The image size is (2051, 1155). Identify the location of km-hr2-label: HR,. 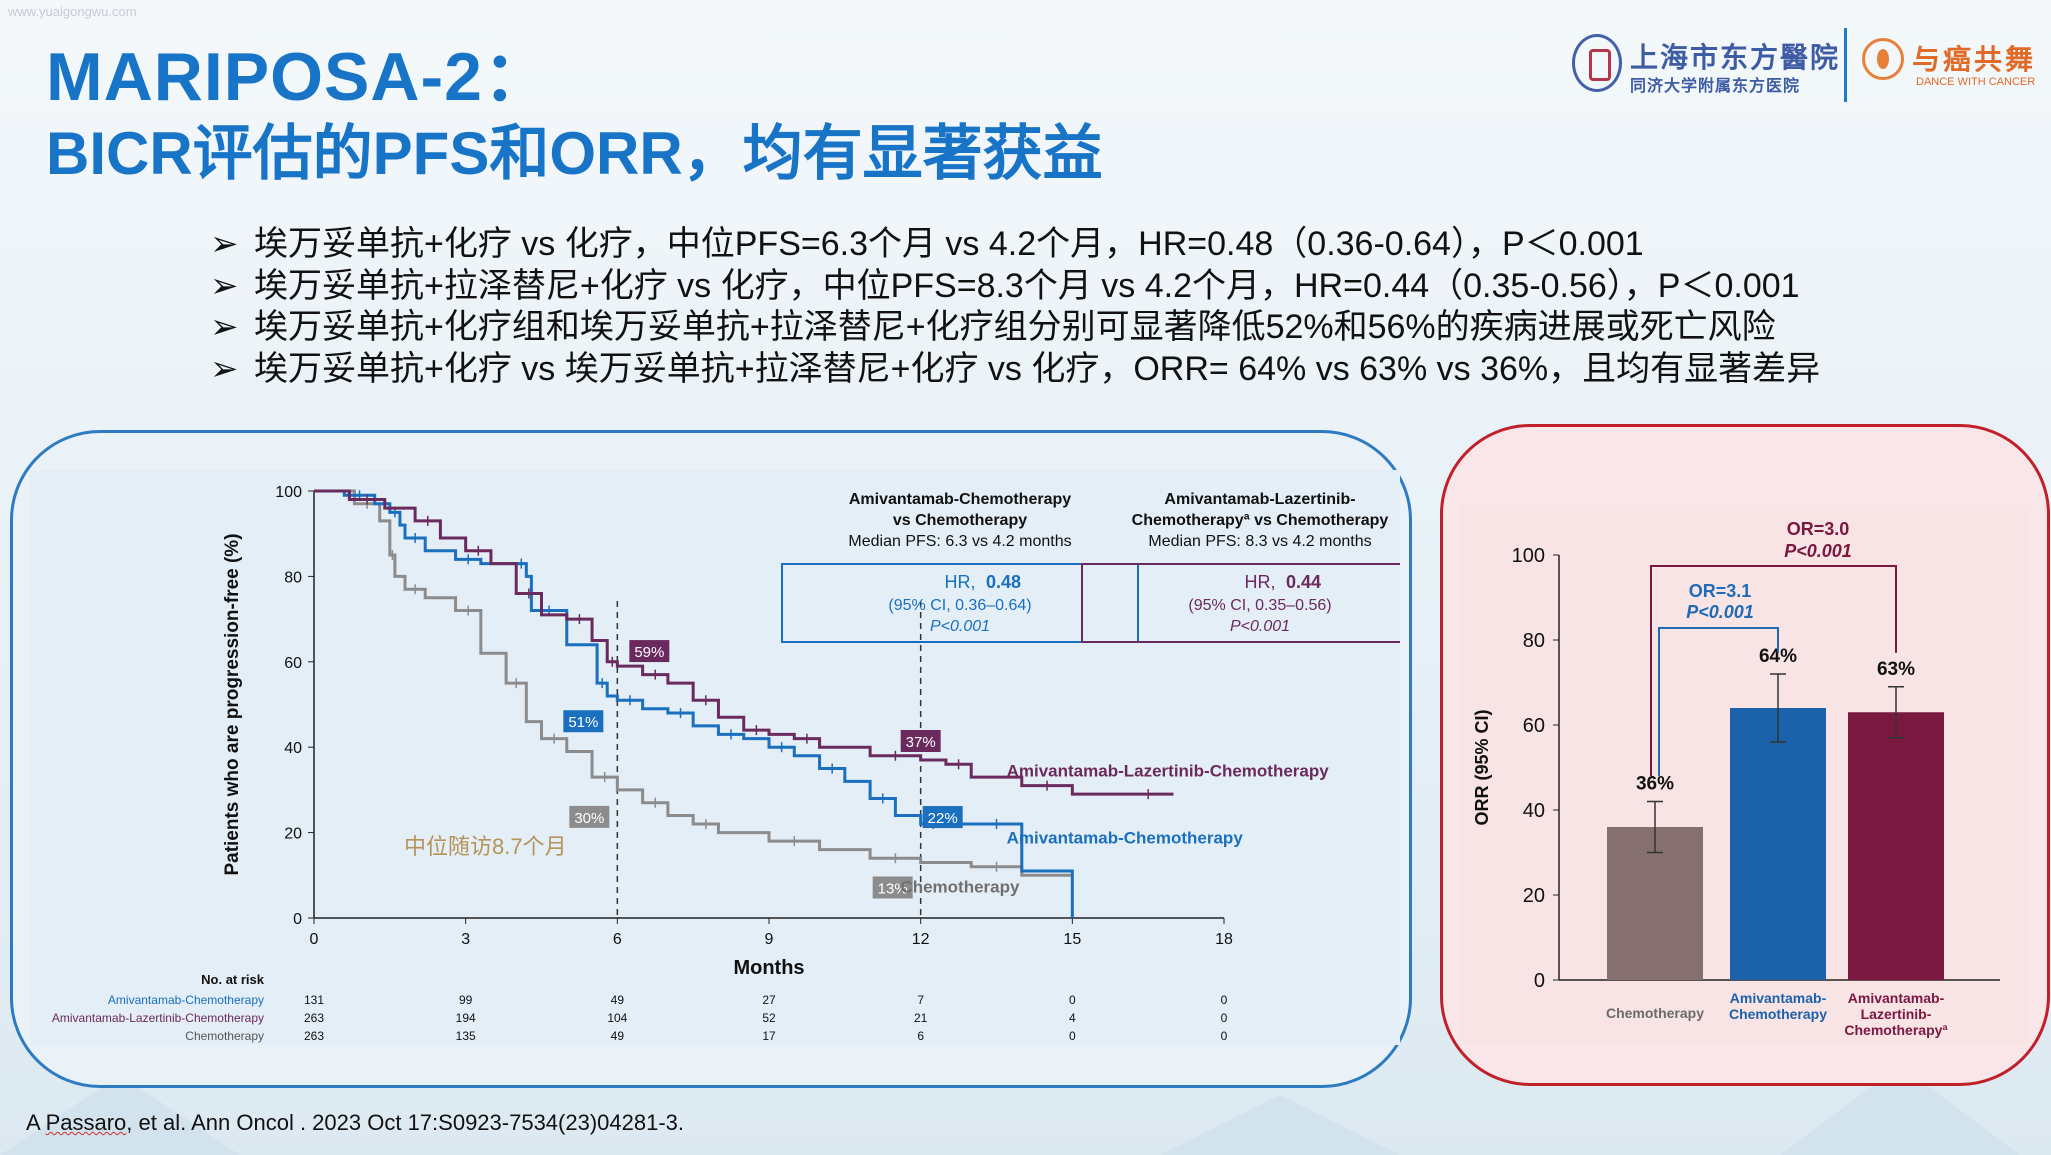
(1260, 582).